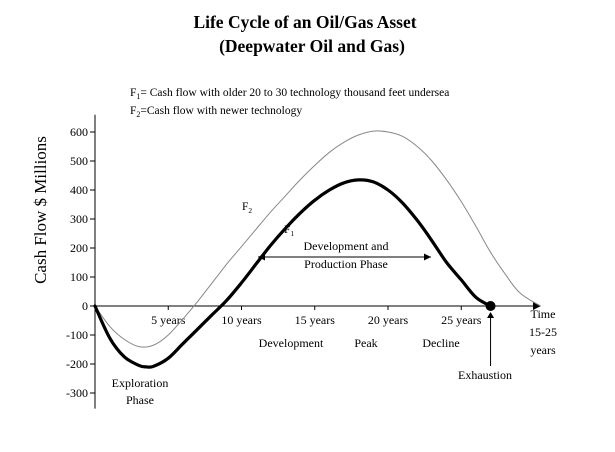  I want to click on y-tick-label: -300, so click(77, 393).